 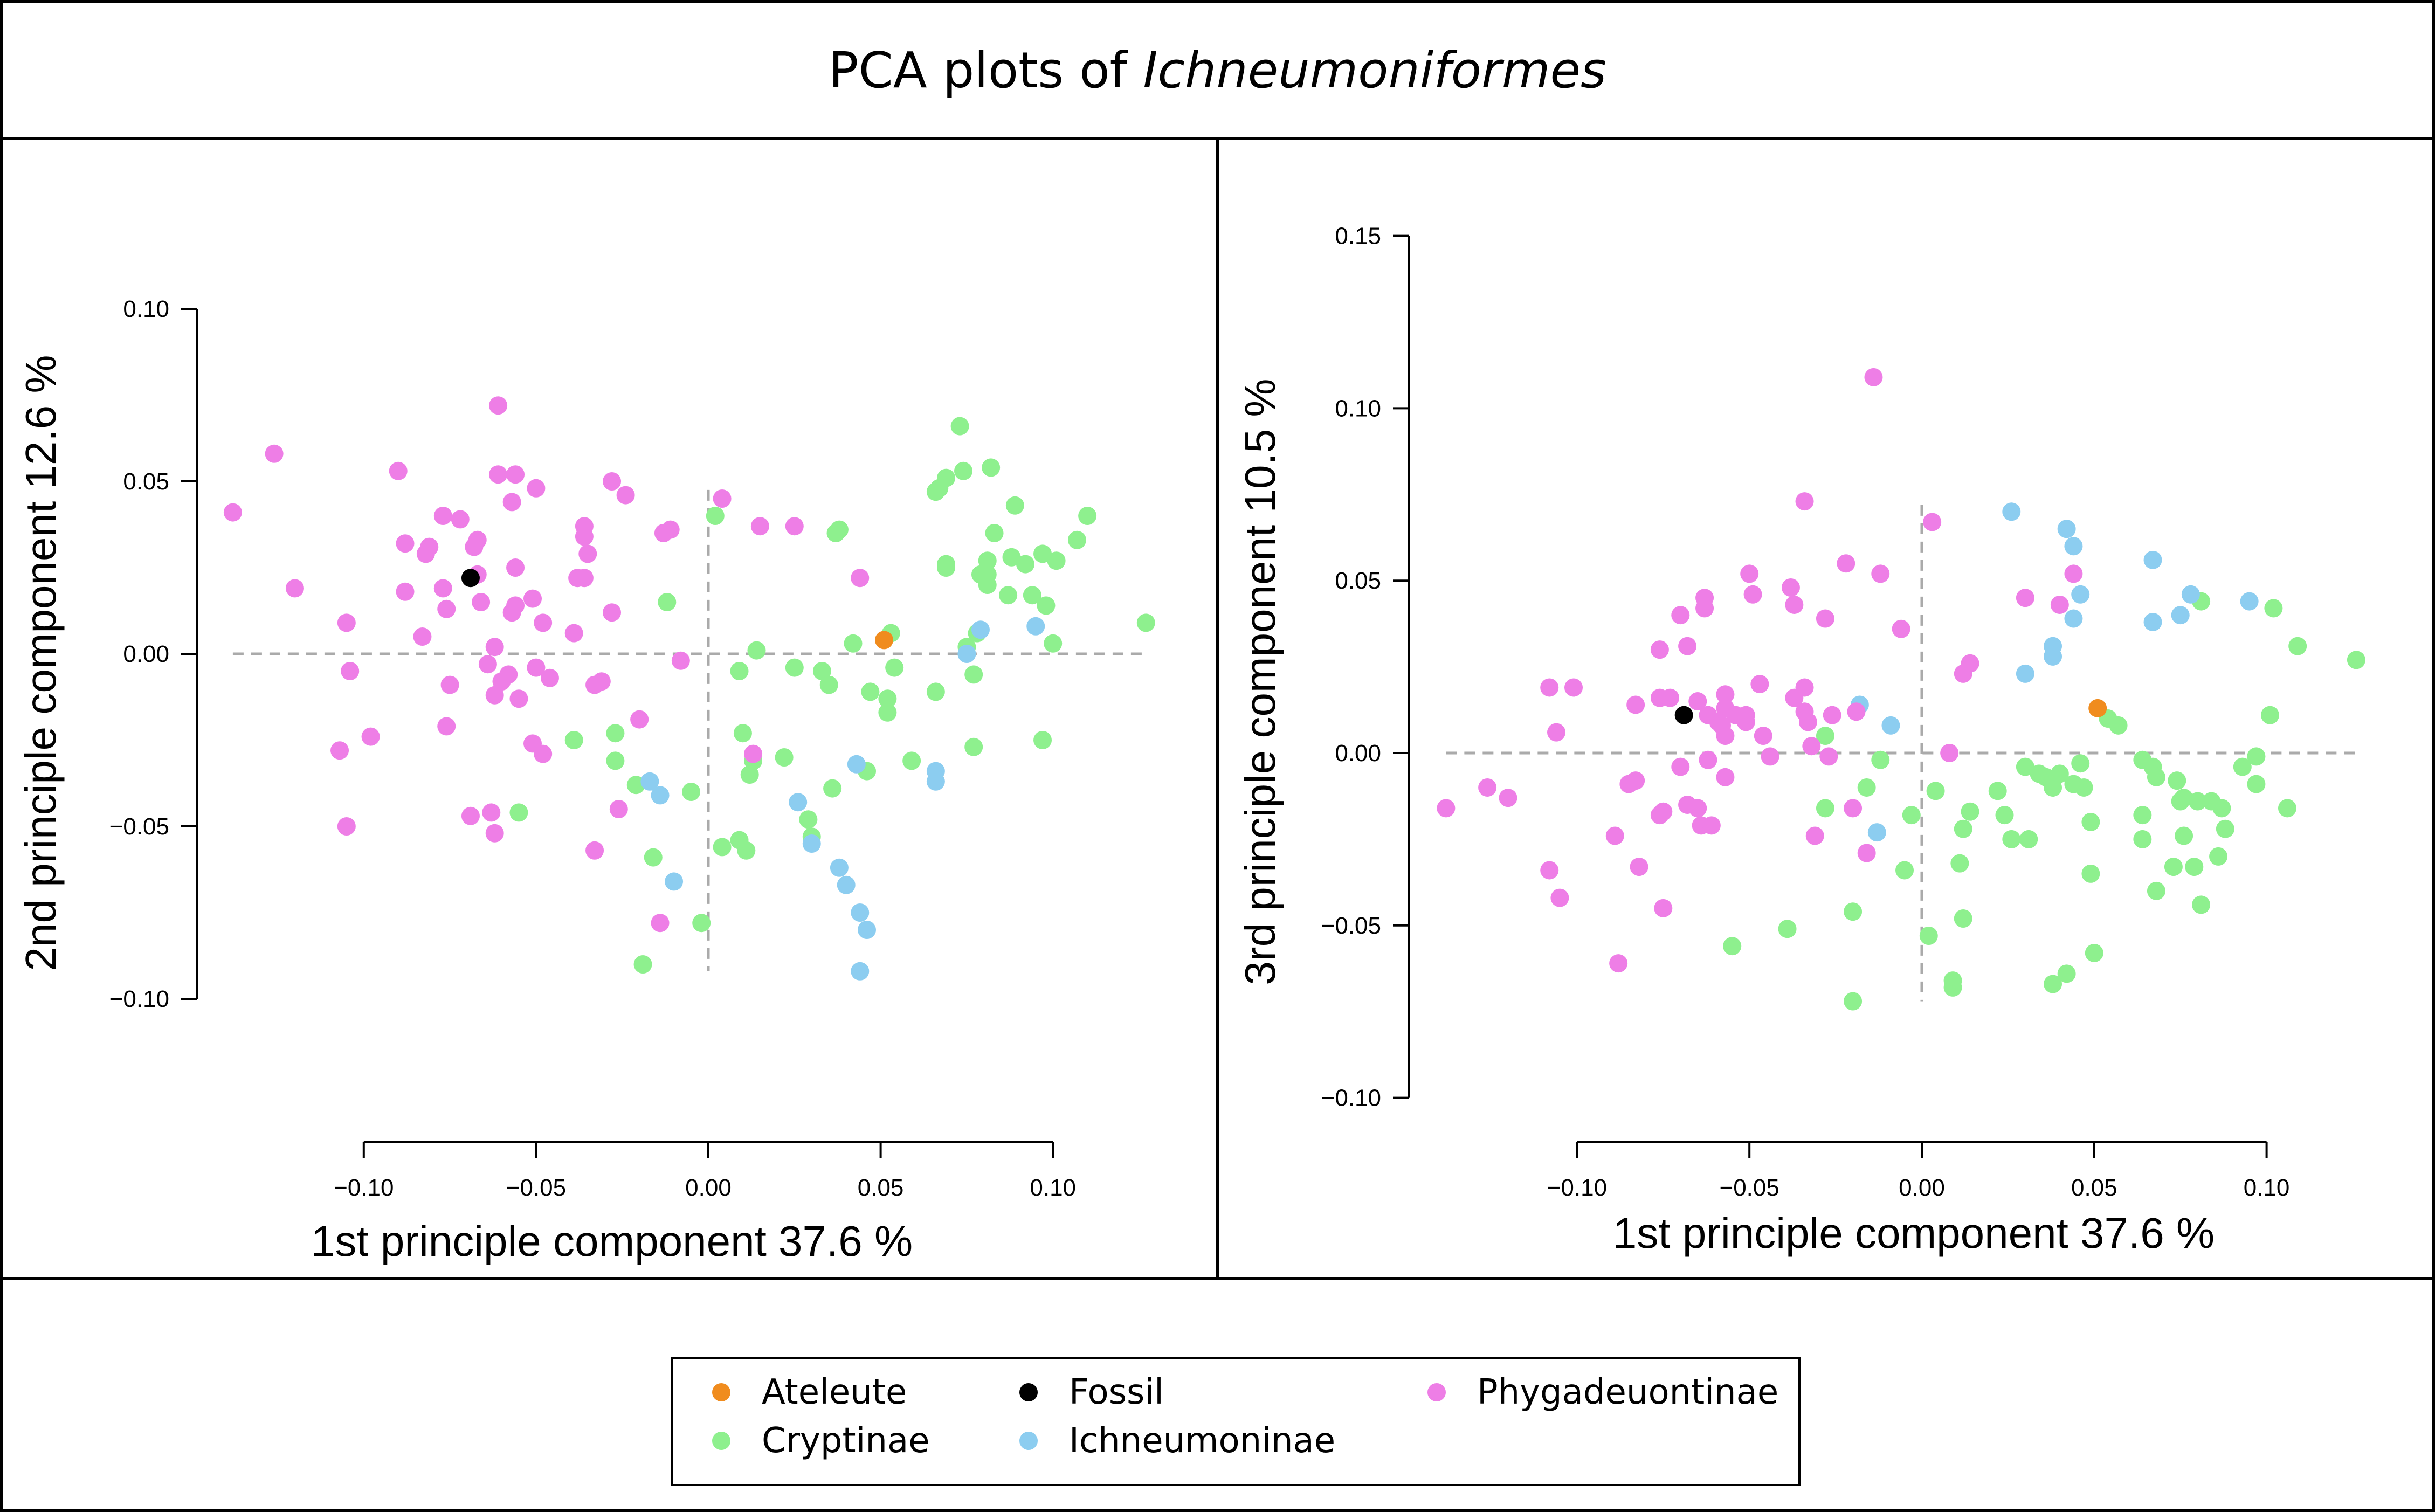 What do you see at coordinates (1177, 1441) in the screenshot?
I see `legend-item-ichneumoninae: Ichneumoninae` at bounding box center [1177, 1441].